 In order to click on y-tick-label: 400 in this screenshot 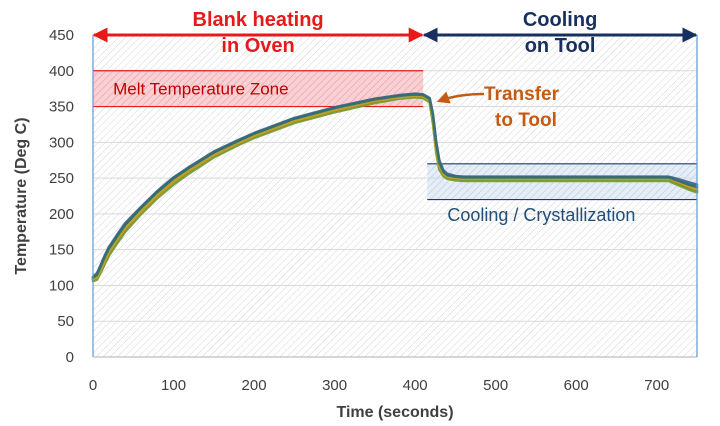, I will do `click(61, 71)`.